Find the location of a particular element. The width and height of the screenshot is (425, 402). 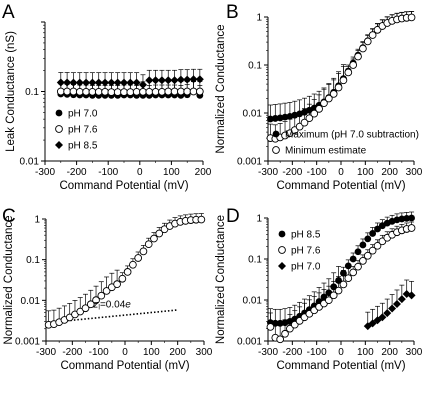

legend-label: pH 8.5 is located at coordinates (83, 146).